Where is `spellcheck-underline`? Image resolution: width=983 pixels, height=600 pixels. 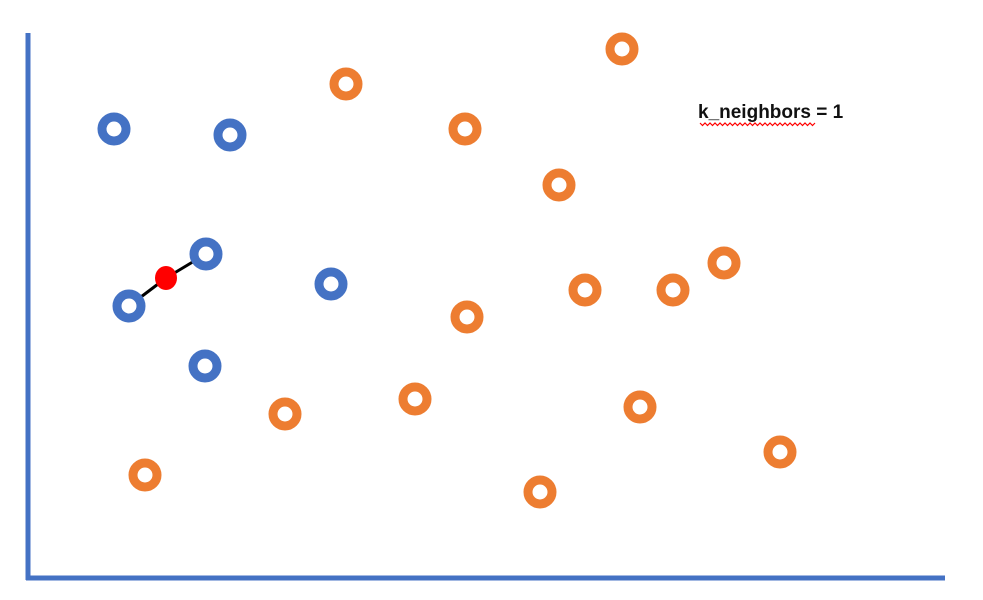 spellcheck-underline is located at coordinates (757, 124).